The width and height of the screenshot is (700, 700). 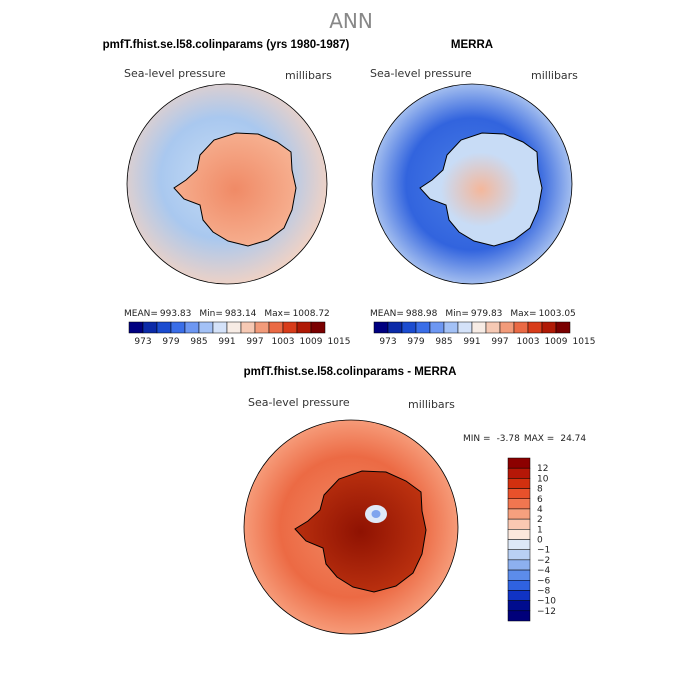 I want to click on panel-difference-variable: Sea-level pressure, so click(x=299, y=402).